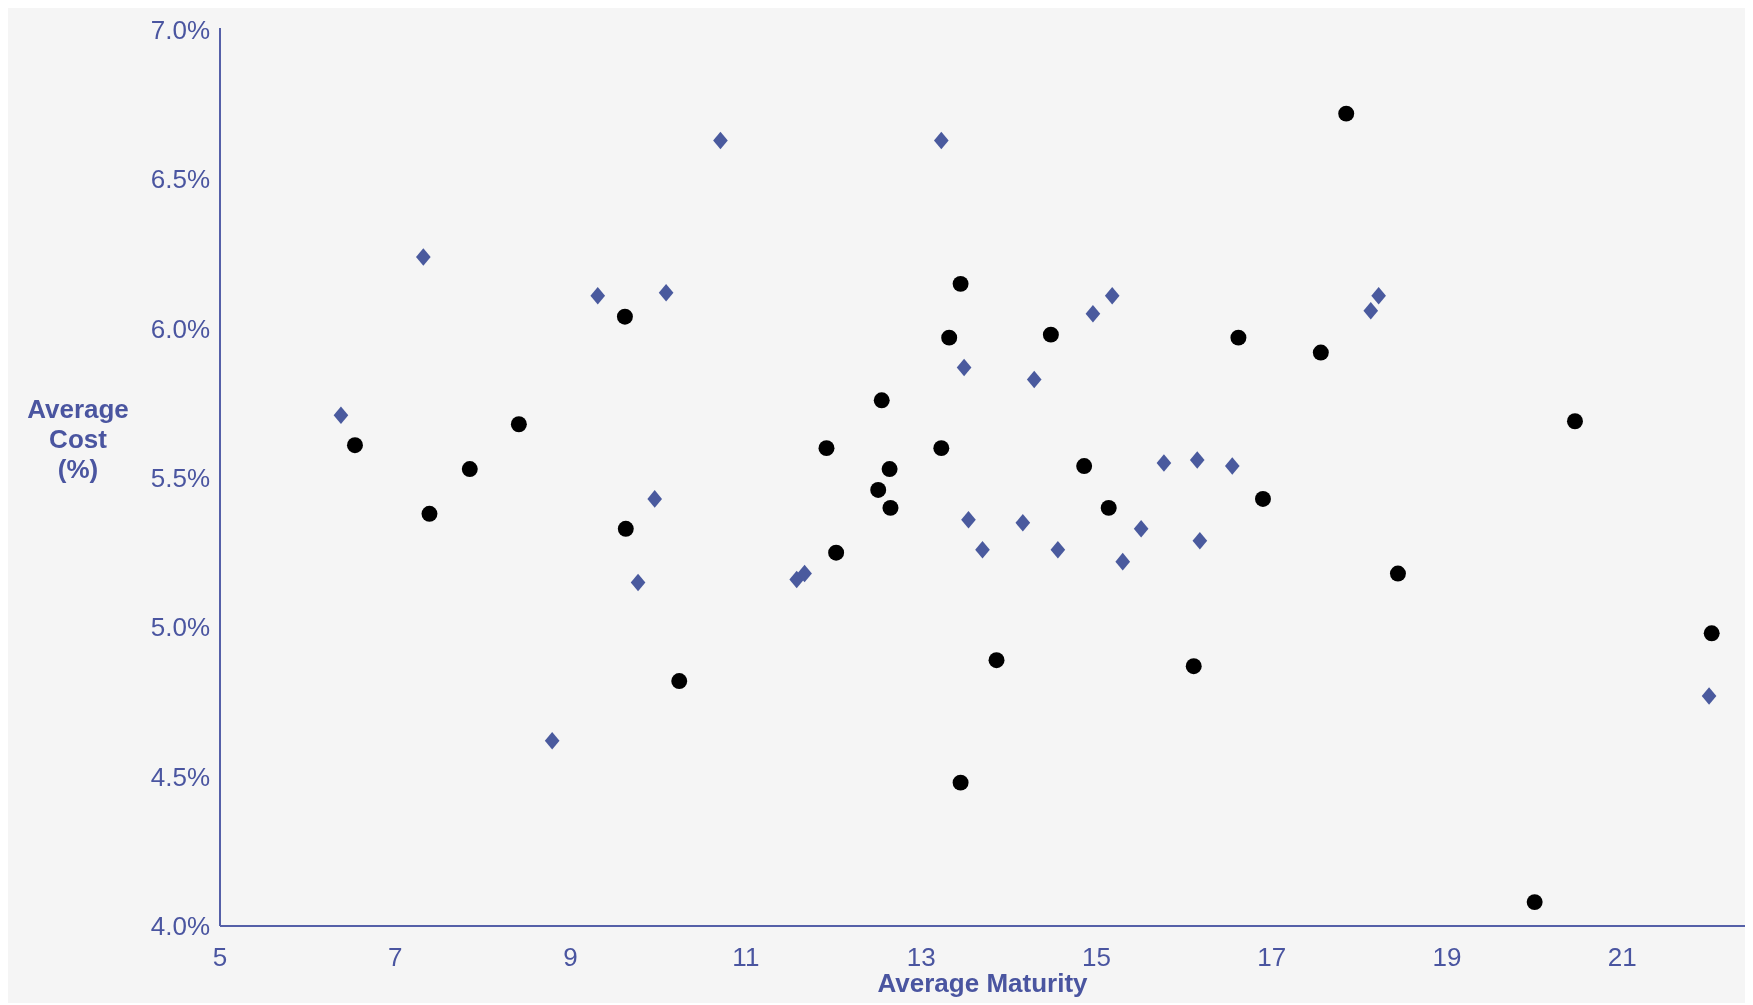 Image resolution: width=1753 pixels, height=1005 pixels. Describe the element at coordinates (570, 957) in the screenshot. I see `x-tick-label: 9` at that location.